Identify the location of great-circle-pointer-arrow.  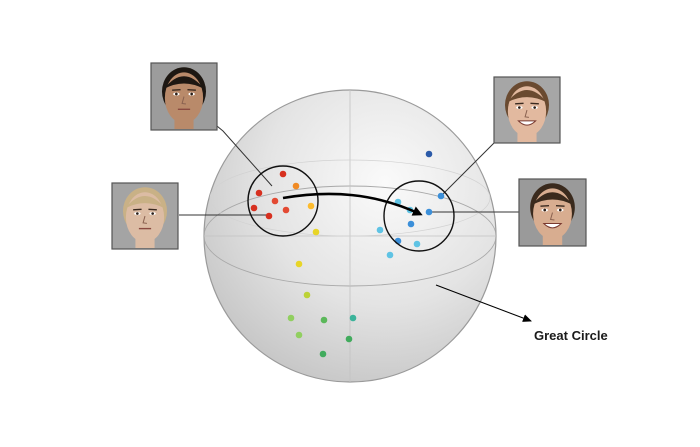
(483, 303).